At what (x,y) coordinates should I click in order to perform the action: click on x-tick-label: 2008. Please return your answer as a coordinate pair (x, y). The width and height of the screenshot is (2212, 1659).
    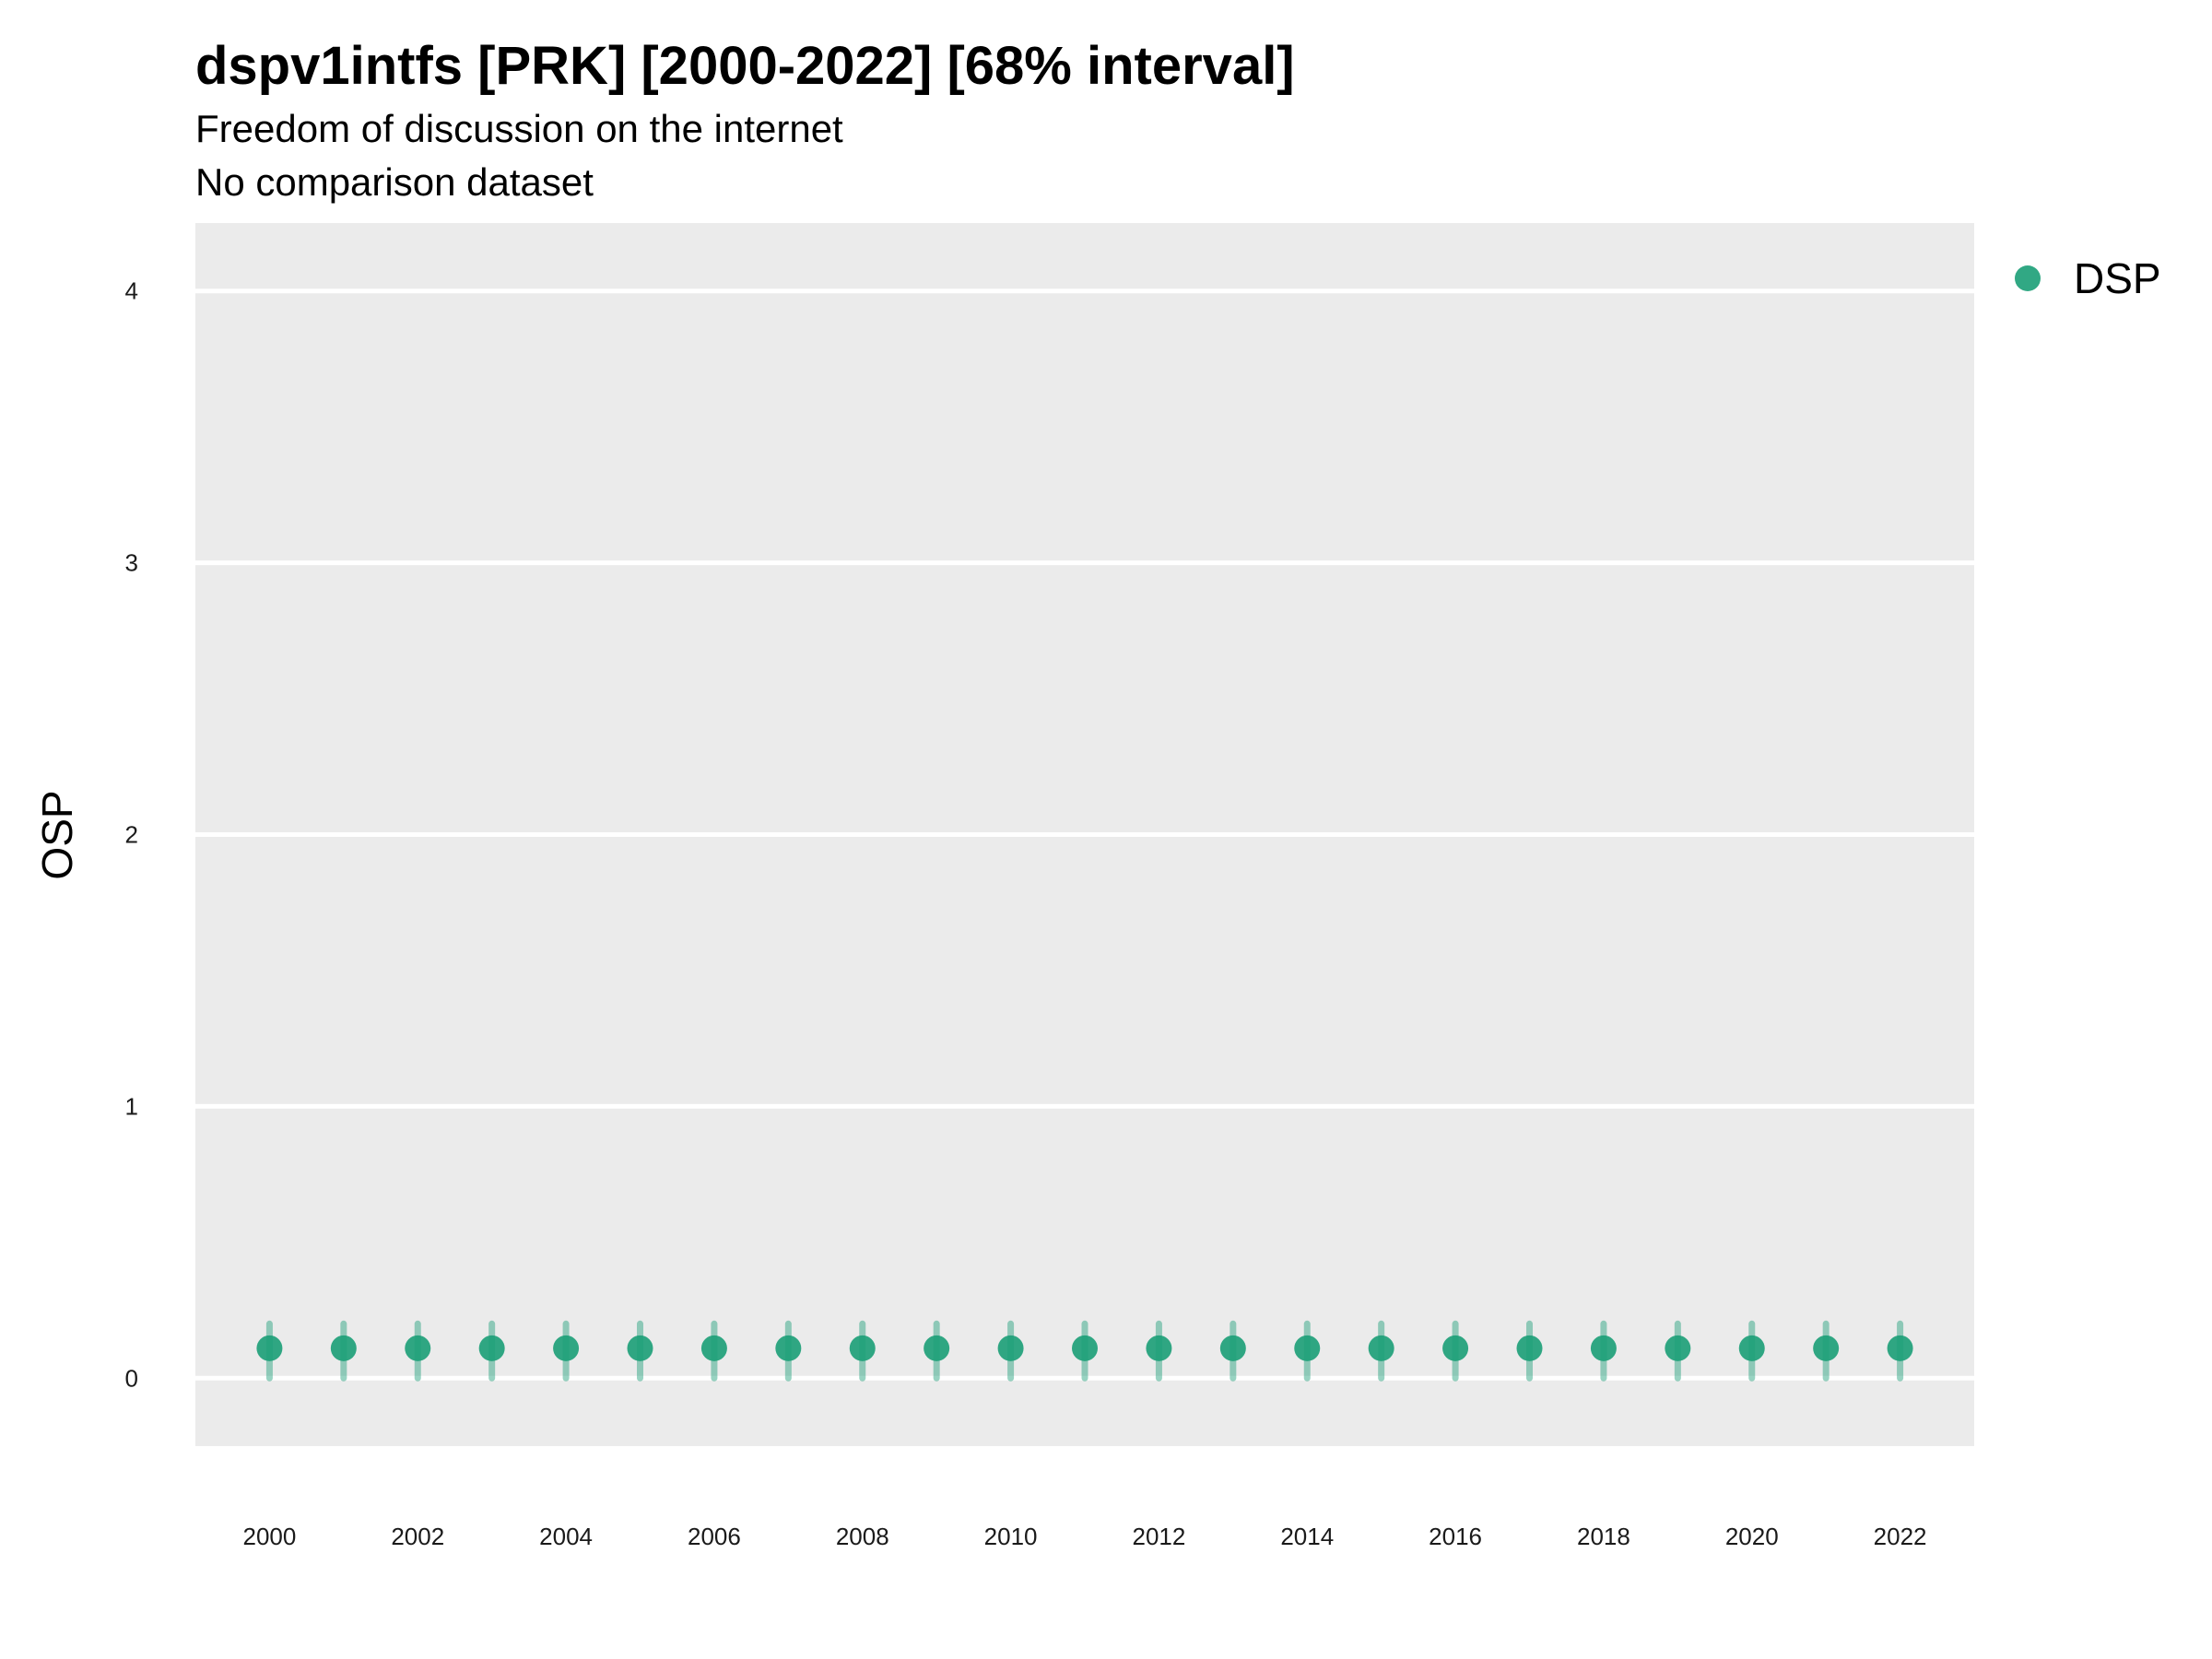
    Looking at the image, I should click on (862, 1536).